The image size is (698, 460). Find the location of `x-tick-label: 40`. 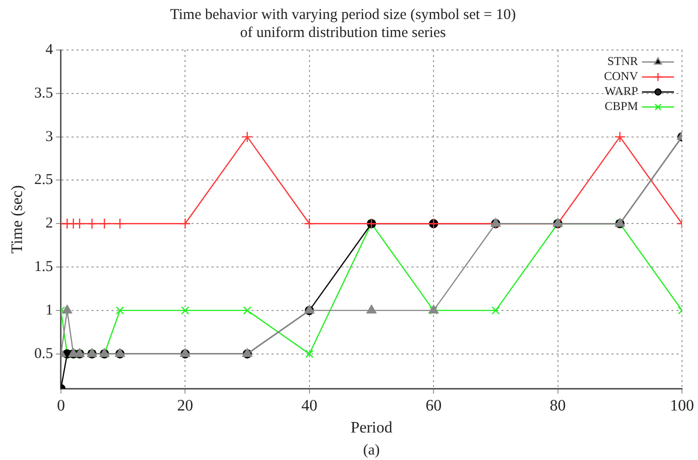

x-tick-label: 40 is located at coordinates (309, 405).